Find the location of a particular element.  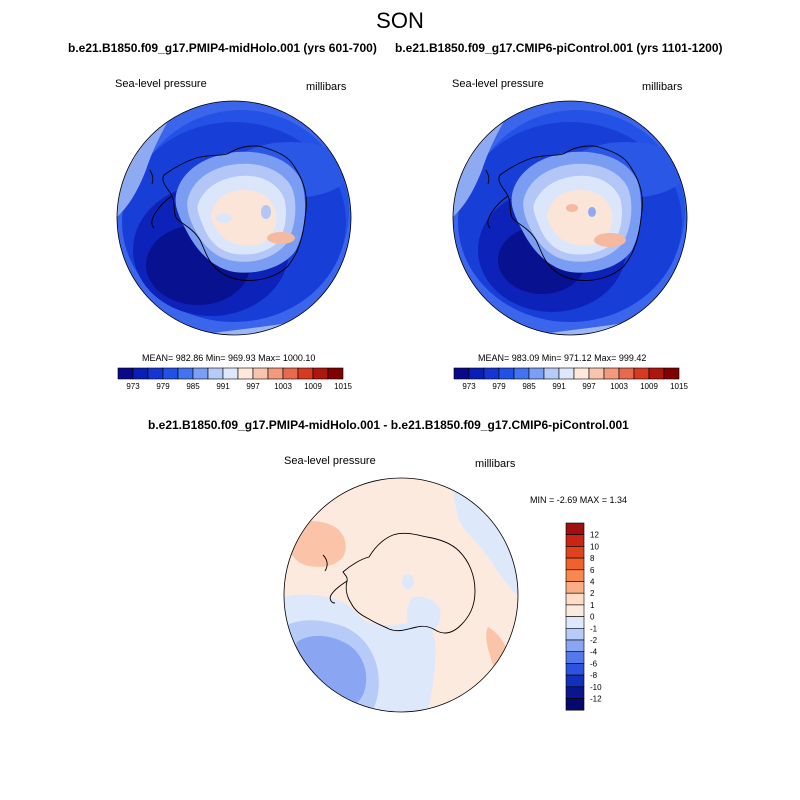

panel-right-map is located at coordinates (570, 218).